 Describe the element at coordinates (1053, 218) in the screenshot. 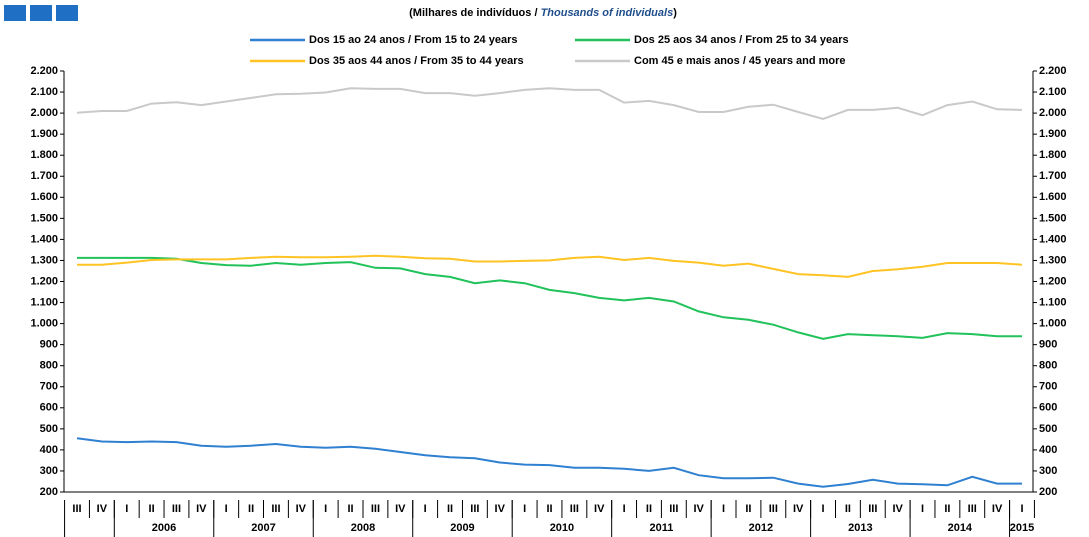

I see `y2-tick-label: 1.500` at that location.